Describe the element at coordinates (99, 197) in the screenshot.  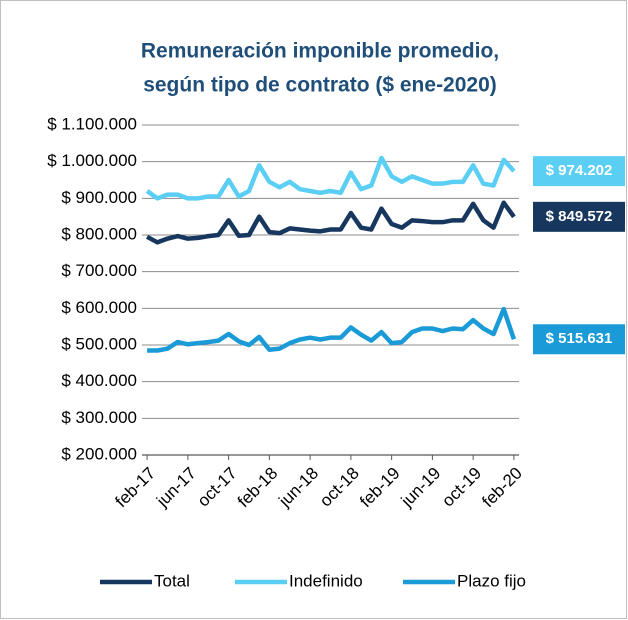
I see `y-tick-label: $ 900.000` at that location.